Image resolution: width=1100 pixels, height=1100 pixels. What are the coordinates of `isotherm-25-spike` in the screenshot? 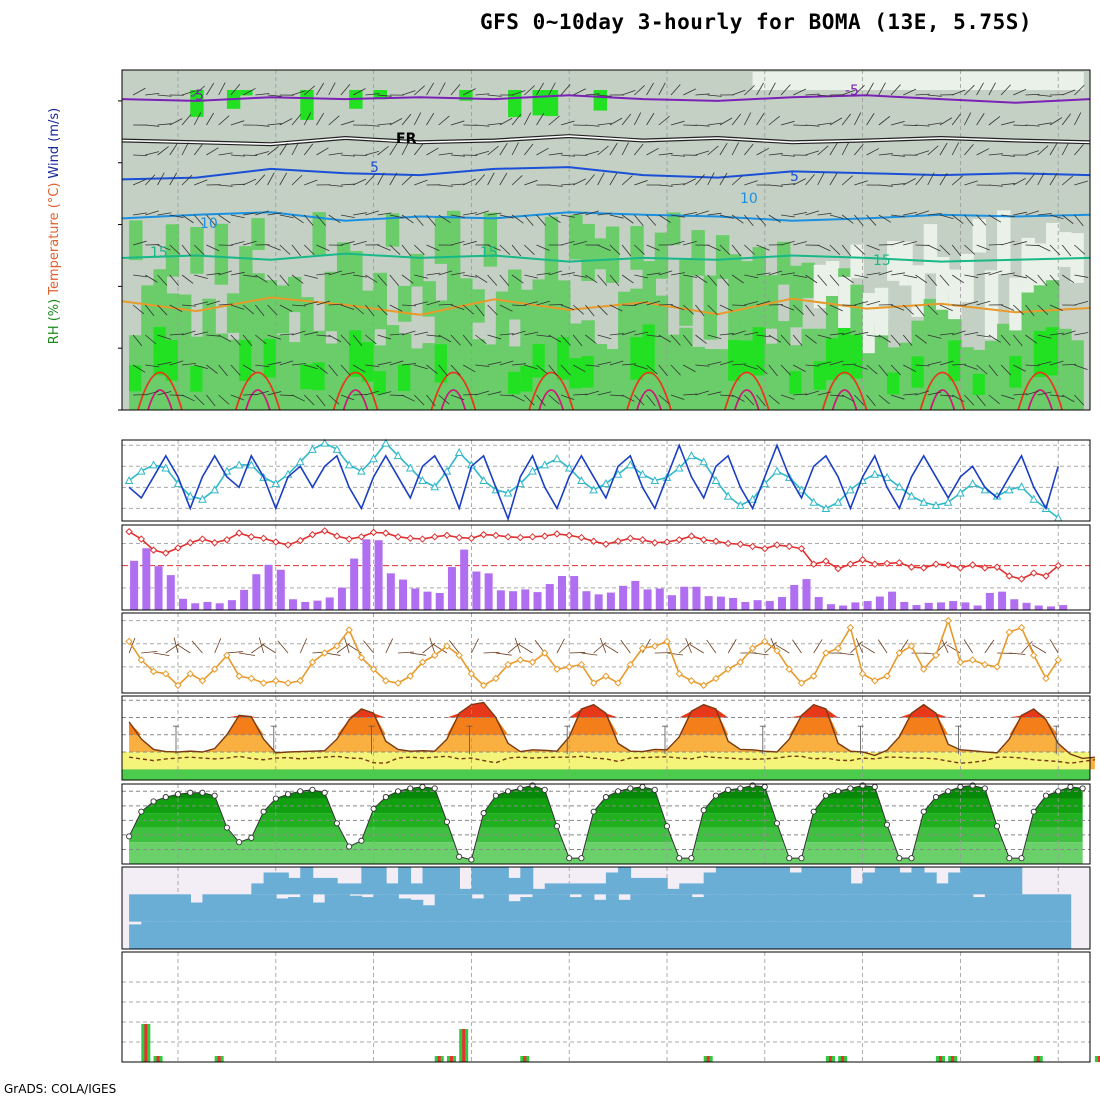 It's located at (355, 391).